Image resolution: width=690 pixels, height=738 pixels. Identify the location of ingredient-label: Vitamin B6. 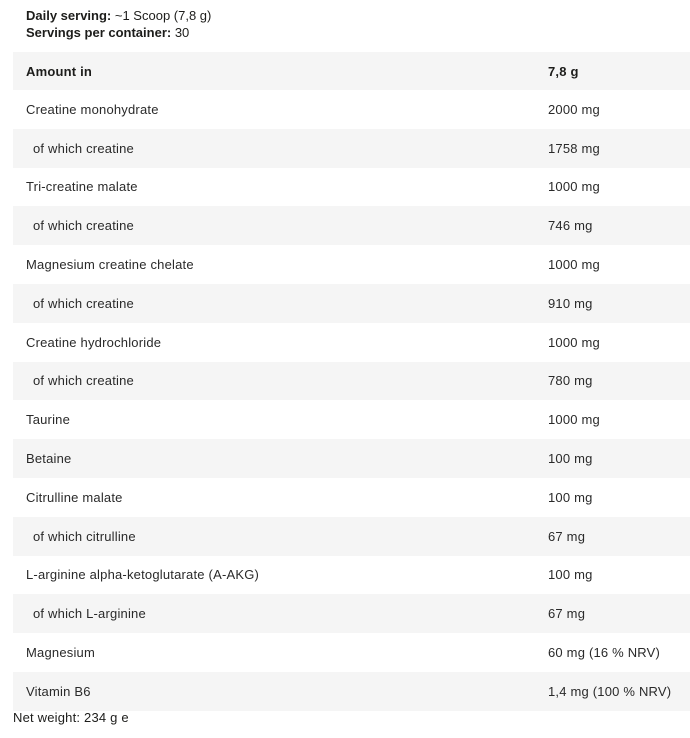
(58, 691).